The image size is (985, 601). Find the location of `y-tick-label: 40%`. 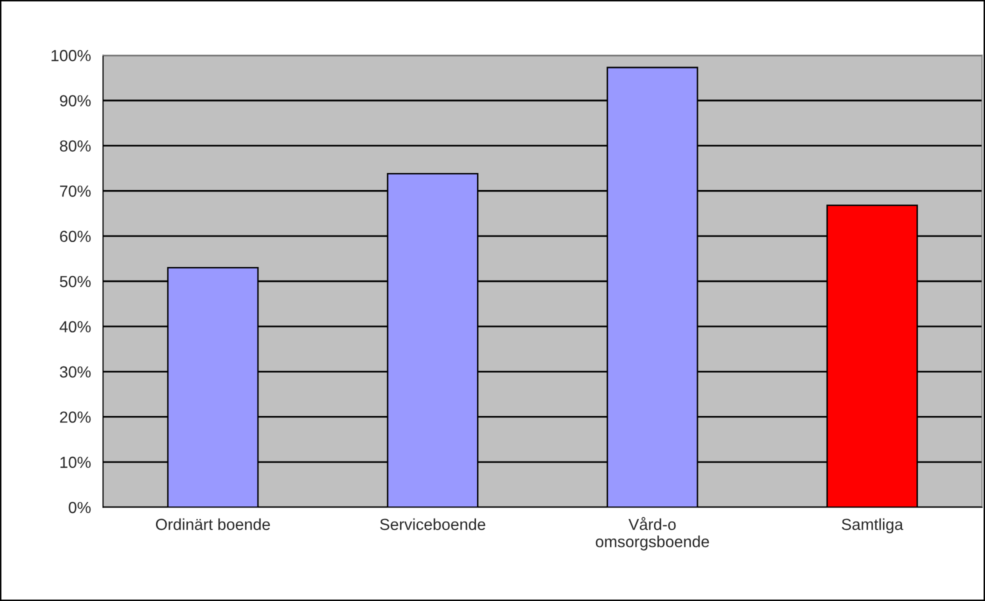

y-tick-label: 40% is located at coordinates (75, 326).